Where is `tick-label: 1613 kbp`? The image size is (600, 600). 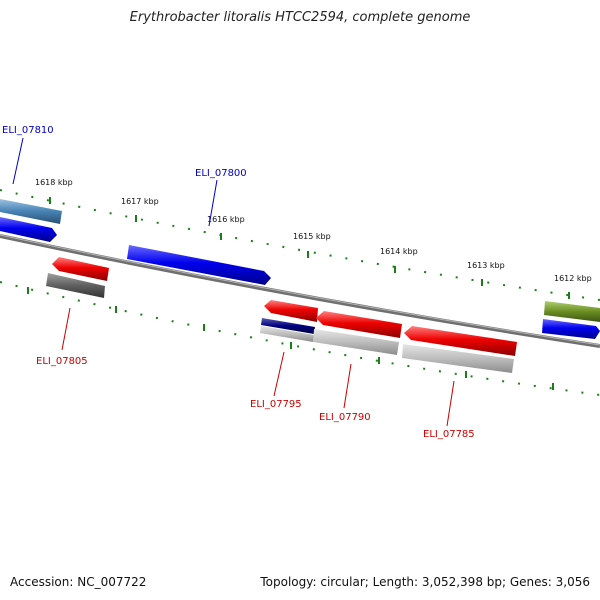
tick-label: 1613 kbp is located at coordinates (486, 265).